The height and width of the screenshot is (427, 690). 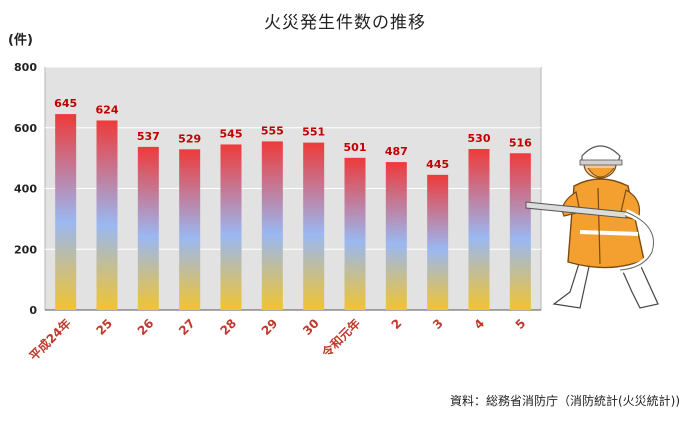 What do you see at coordinates (438, 324) in the screenshot?
I see `x-tick-label: 3` at bounding box center [438, 324].